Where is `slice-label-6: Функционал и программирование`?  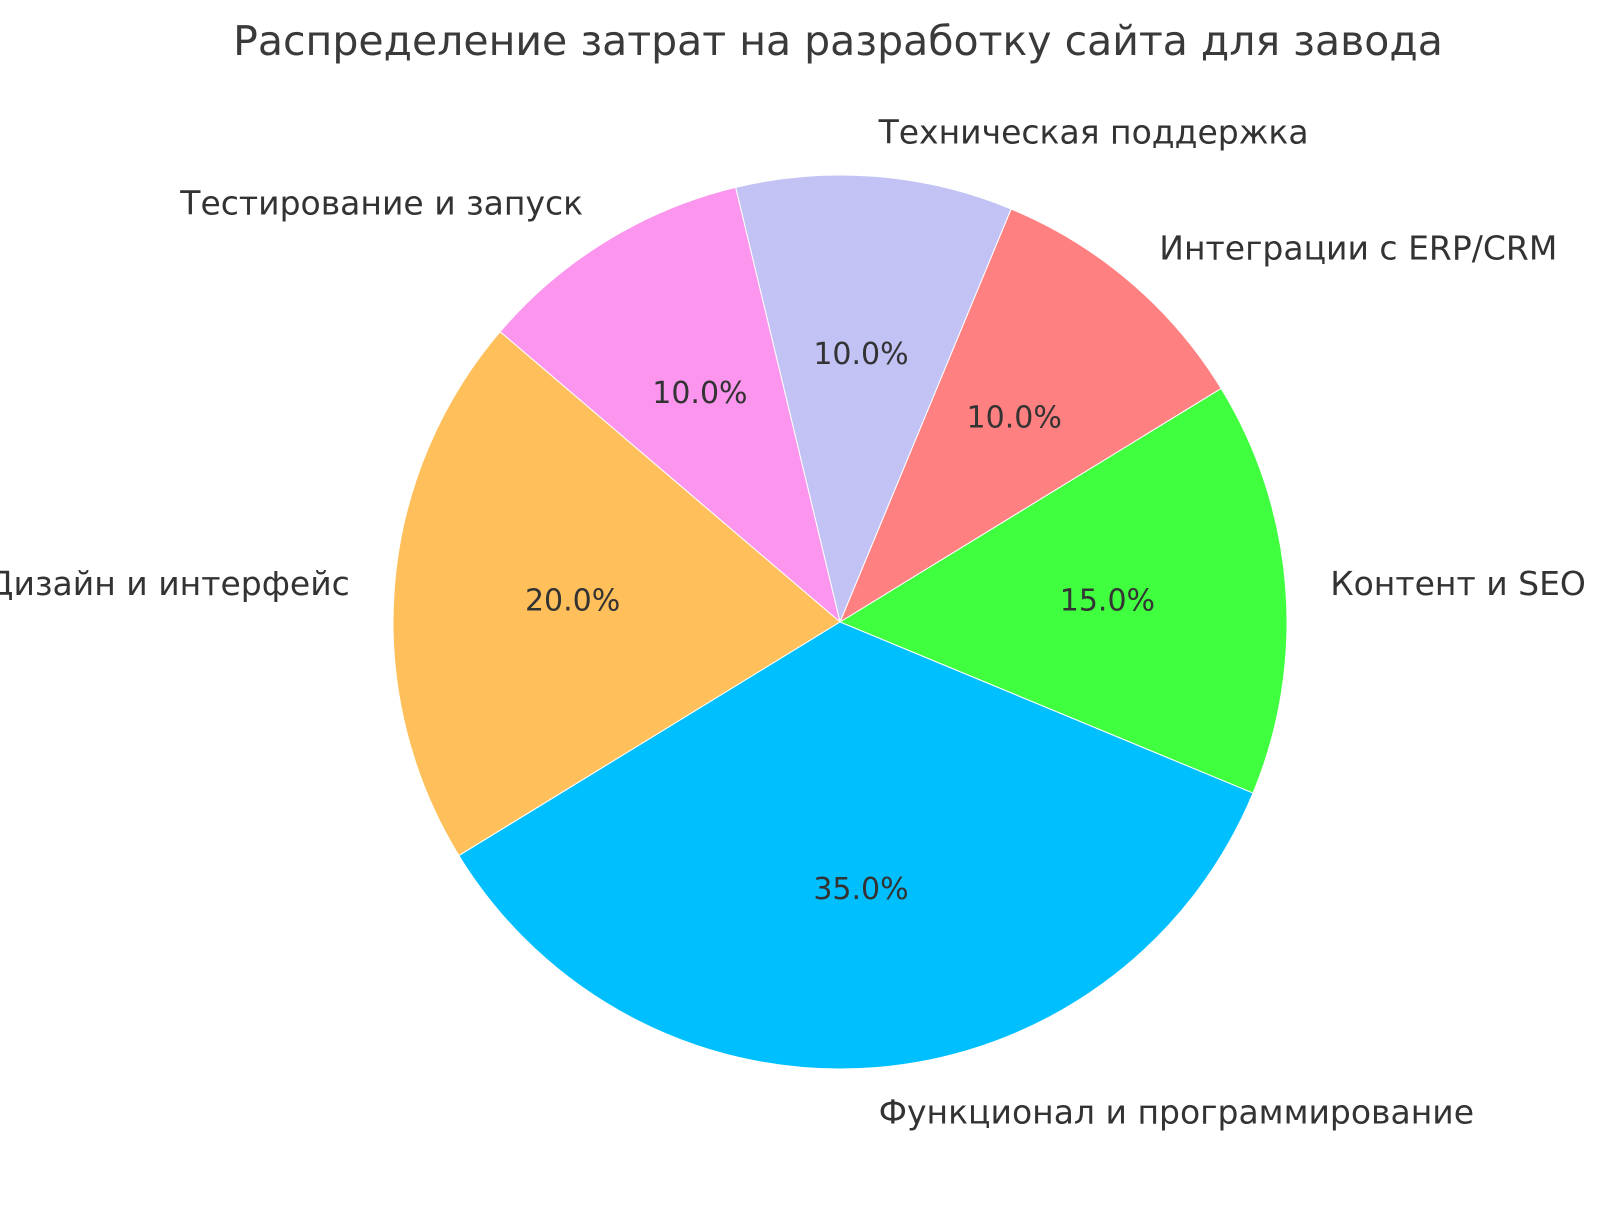
slice-label-6: Функционал и программирование is located at coordinates (1176, 1112).